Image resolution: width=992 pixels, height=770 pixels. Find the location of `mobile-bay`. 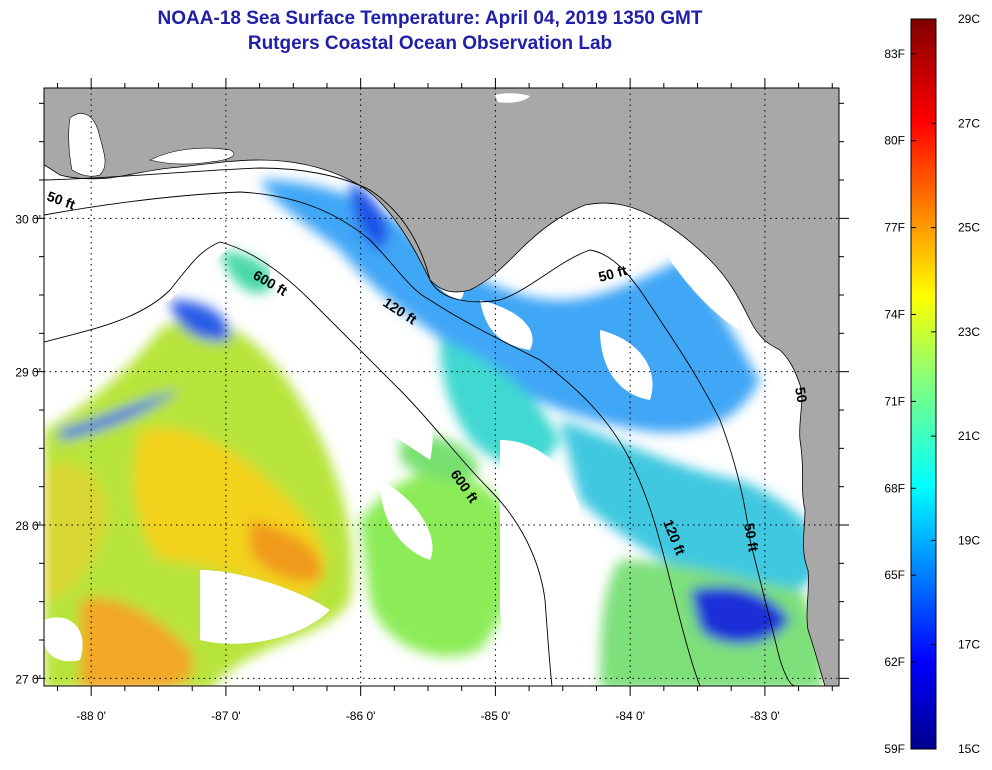

mobile-bay is located at coordinates (87, 145).